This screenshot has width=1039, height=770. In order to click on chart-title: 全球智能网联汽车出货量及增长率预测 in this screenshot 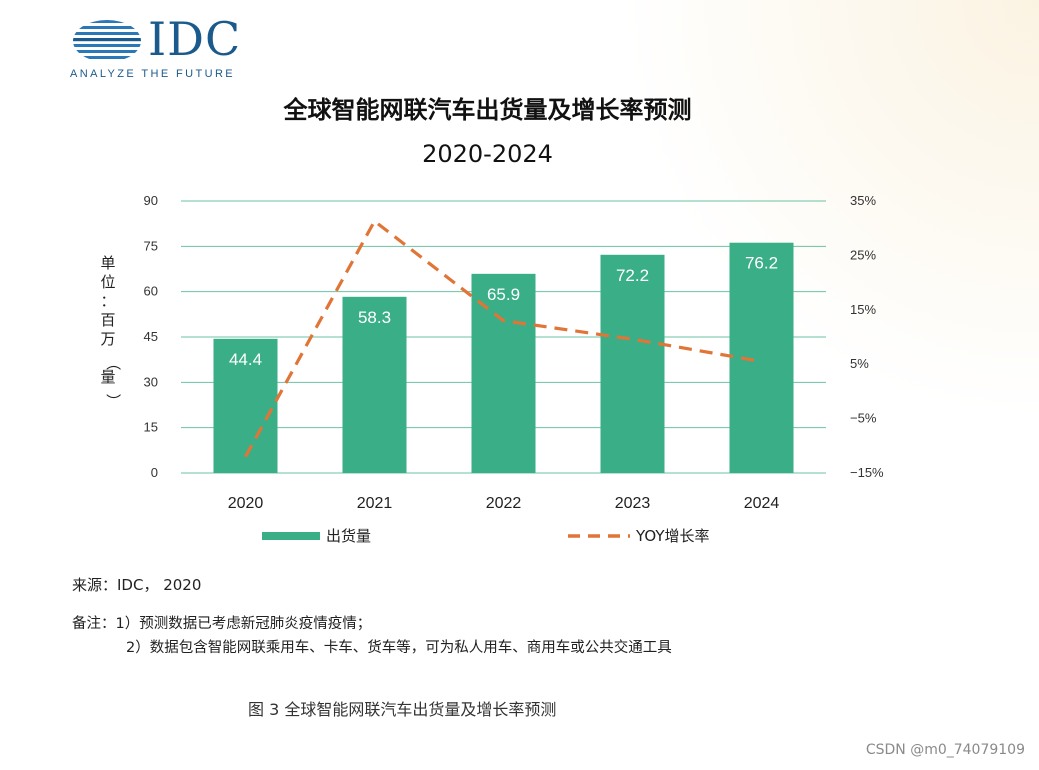, I will do `click(487, 110)`.